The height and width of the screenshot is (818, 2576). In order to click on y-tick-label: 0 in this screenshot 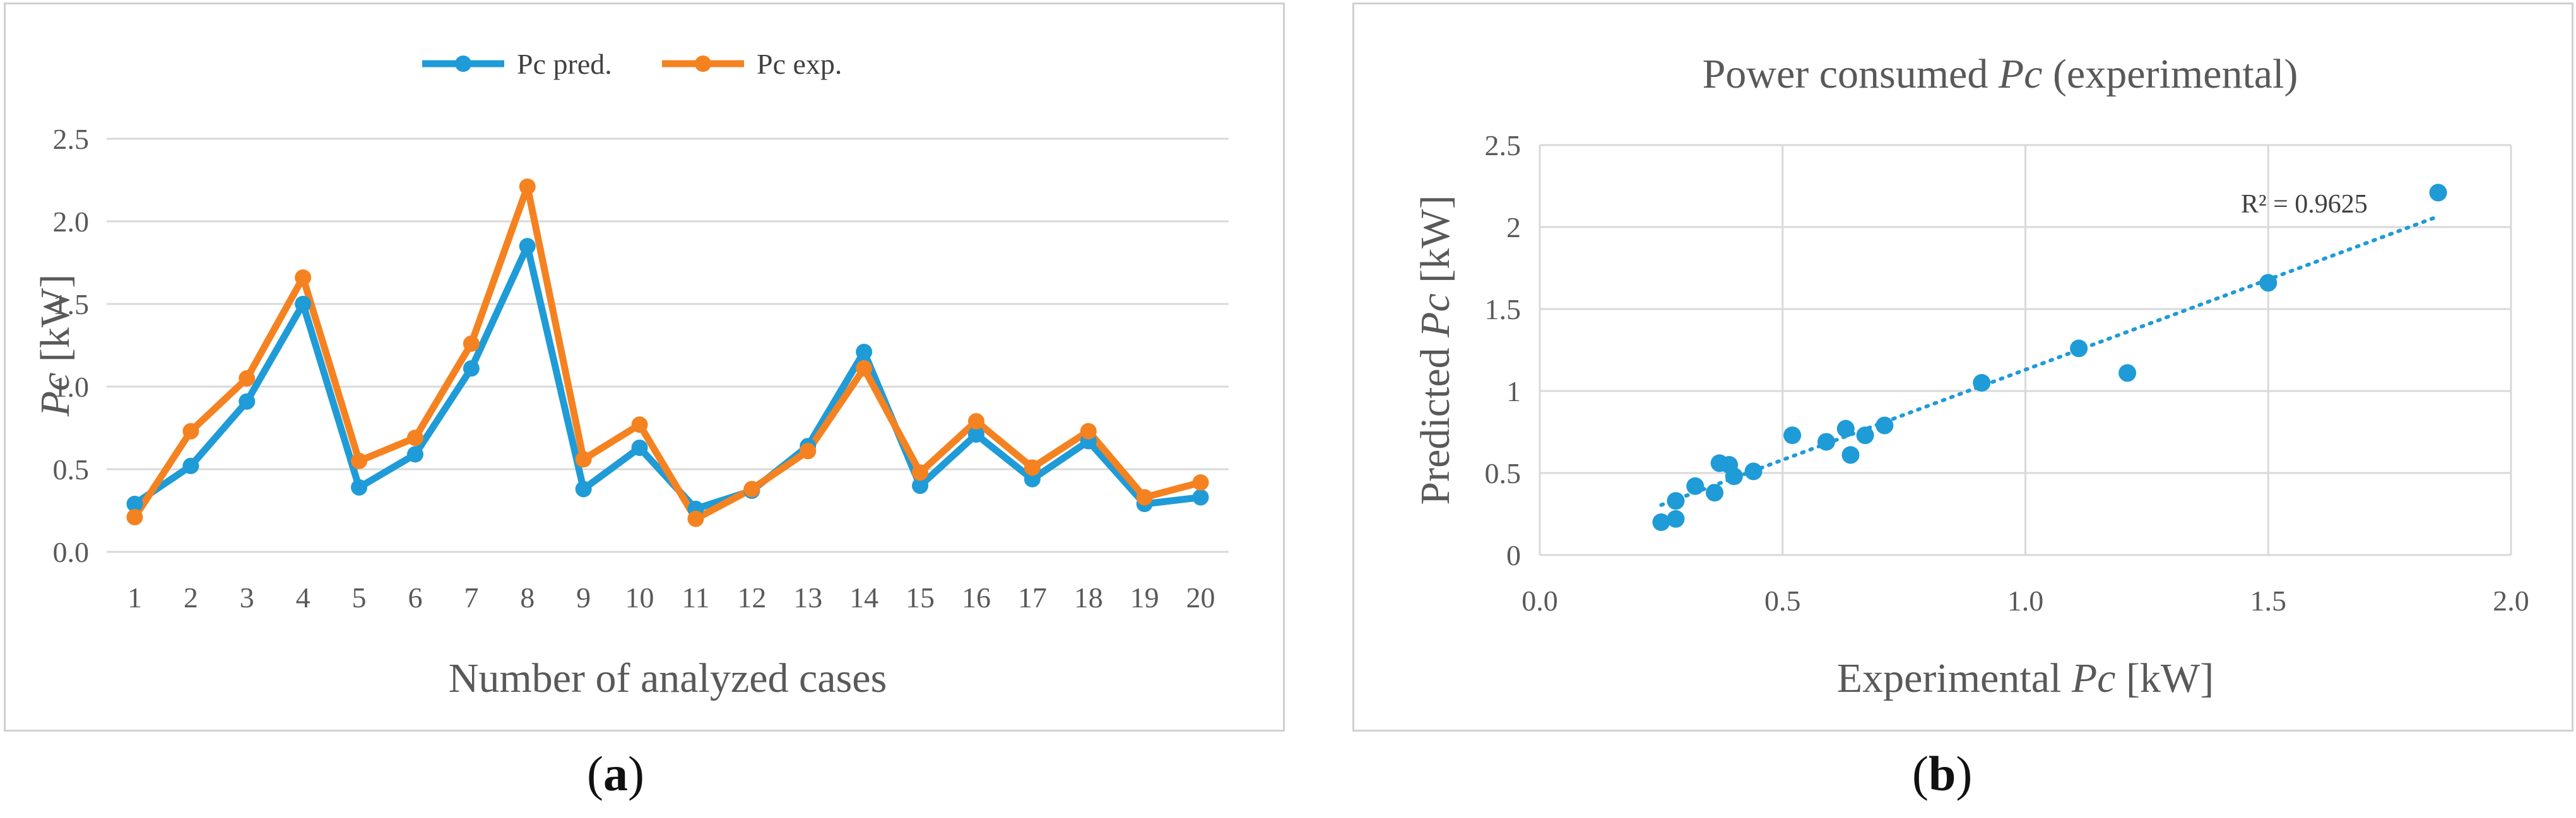, I will do `click(1513, 555)`.